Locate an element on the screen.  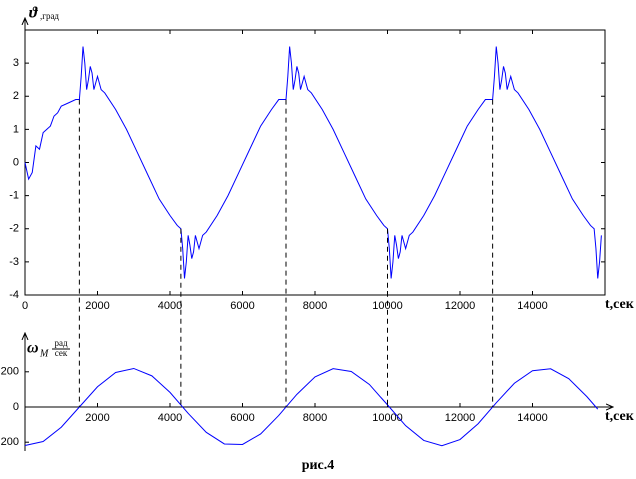
y-axis-denominator: сек is located at coordinates (61, 353).